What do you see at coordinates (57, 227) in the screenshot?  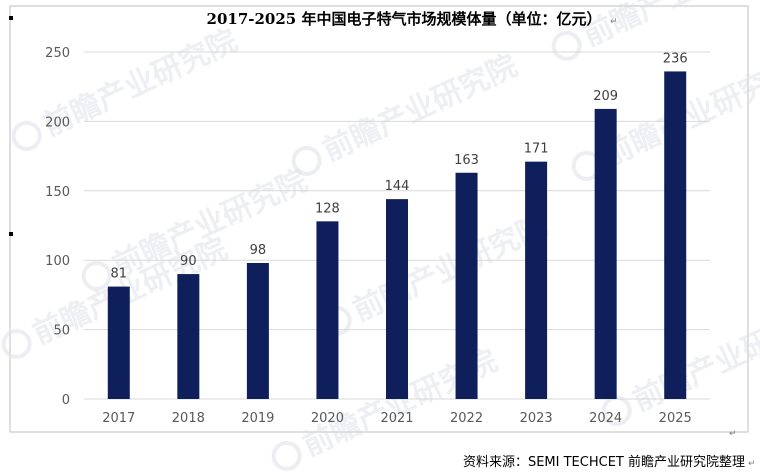 I see `y-axis-ticks: 0 50 100 150 200 250` at bounding box center [57, 227].